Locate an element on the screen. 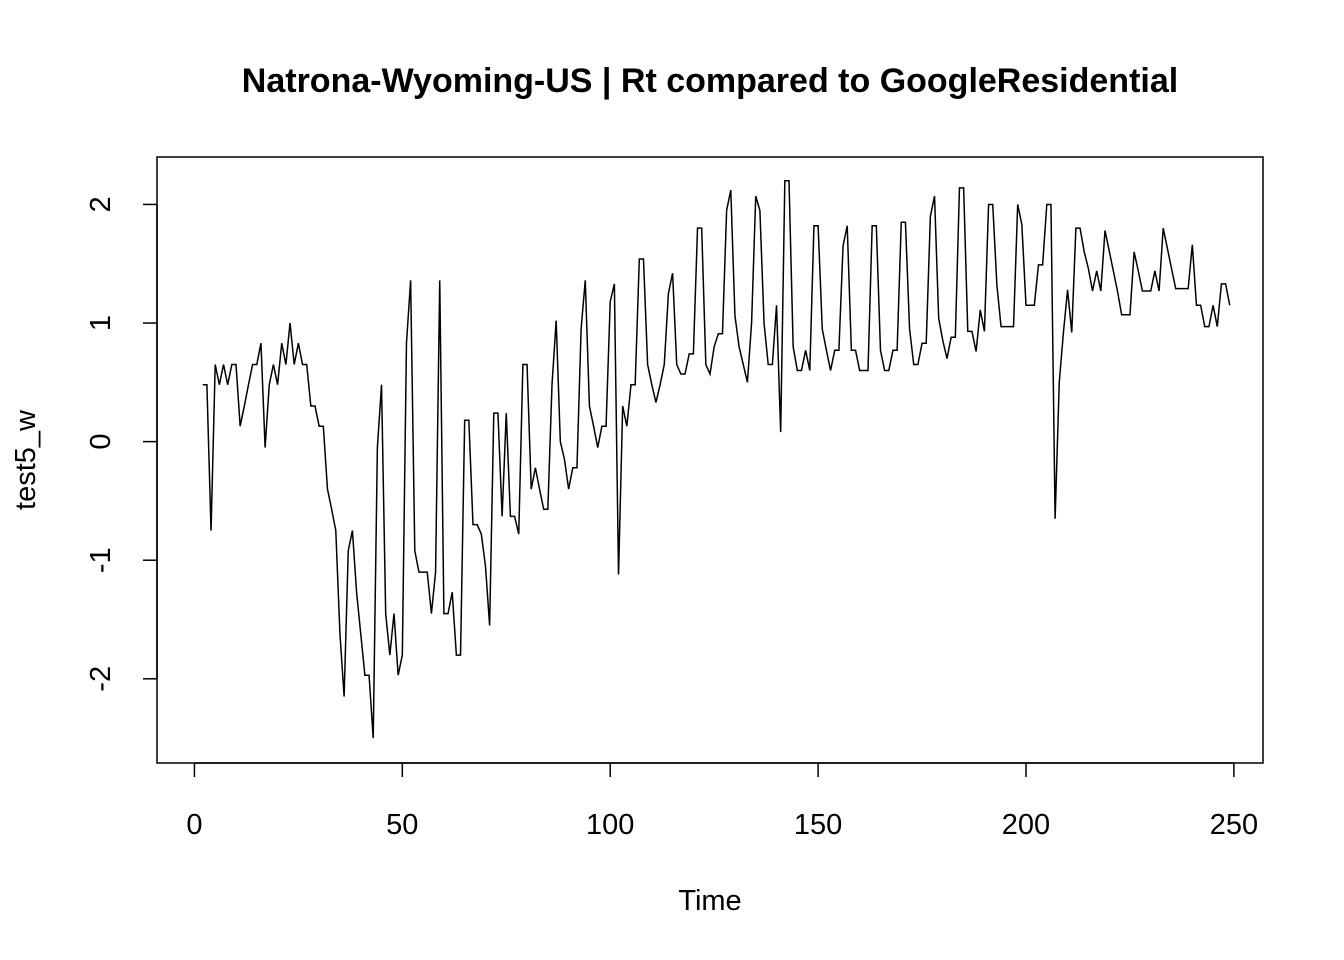 This screenshot has height=960, width=1344. y-tick-label: -2 is located at coordinates (101, 679).